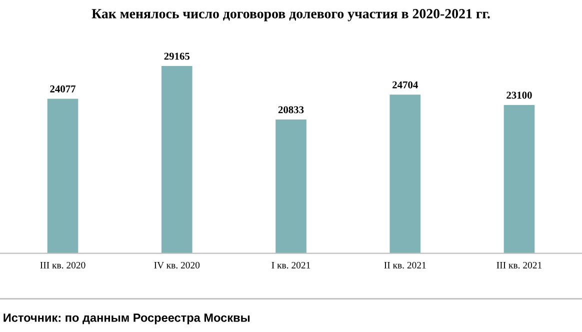 This screenshot has height=332, width=582. I want to click on x-tick-label: III кв. 2020, so click(63, 265).